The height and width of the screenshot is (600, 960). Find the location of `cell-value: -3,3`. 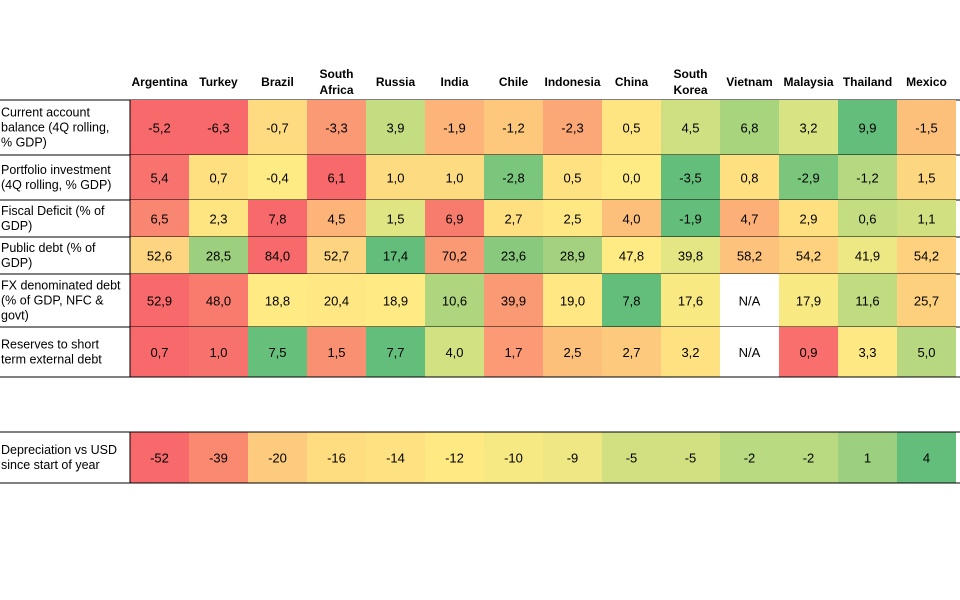

cell-value: -3,3 is located at coordinates (336, 128).